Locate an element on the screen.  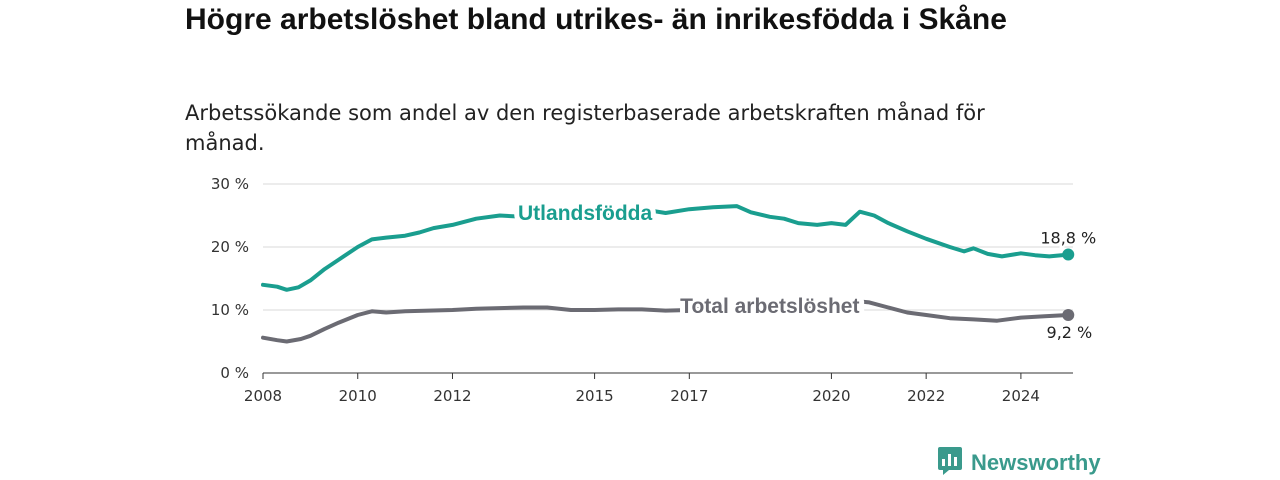
y-tick-label: 0 % is located at coordinates (234, 373).